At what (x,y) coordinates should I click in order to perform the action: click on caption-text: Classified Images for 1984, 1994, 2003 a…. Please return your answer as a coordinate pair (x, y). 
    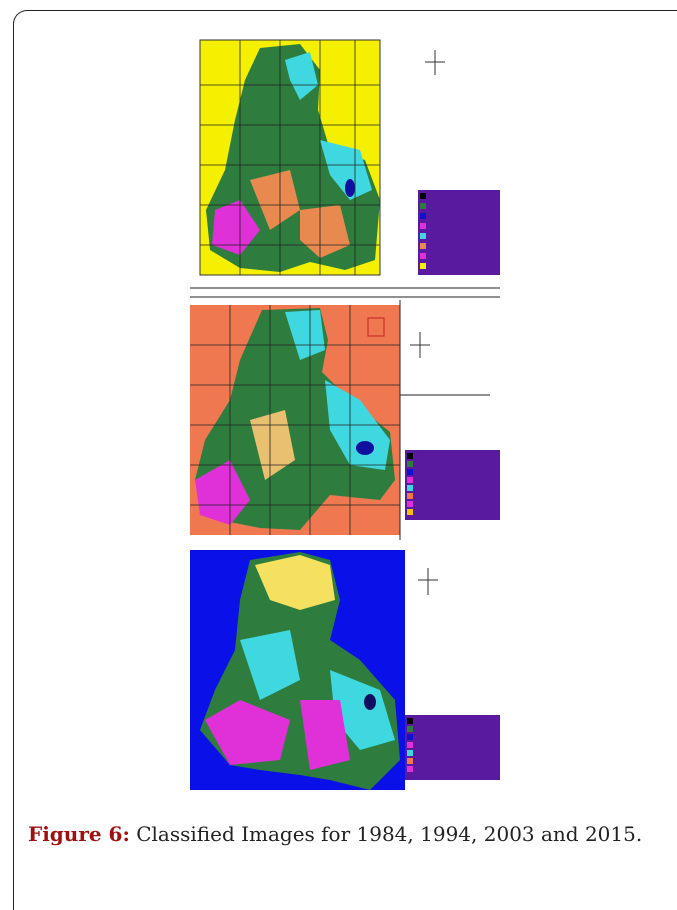
    Looking at the image, I should click on (389, 834).